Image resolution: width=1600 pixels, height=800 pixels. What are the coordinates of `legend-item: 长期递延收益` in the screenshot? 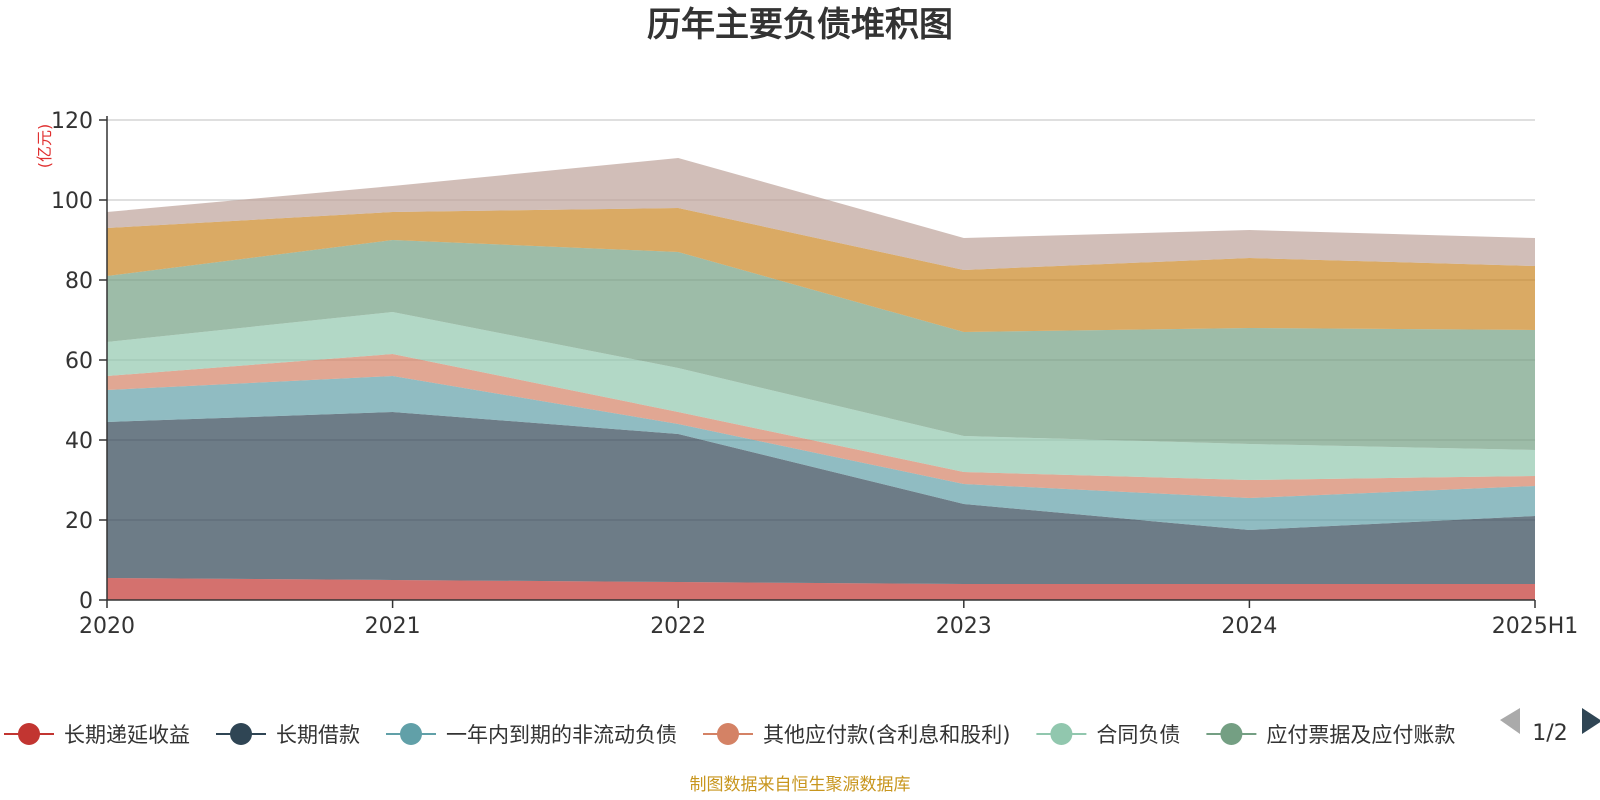 It's located at (97, 735).